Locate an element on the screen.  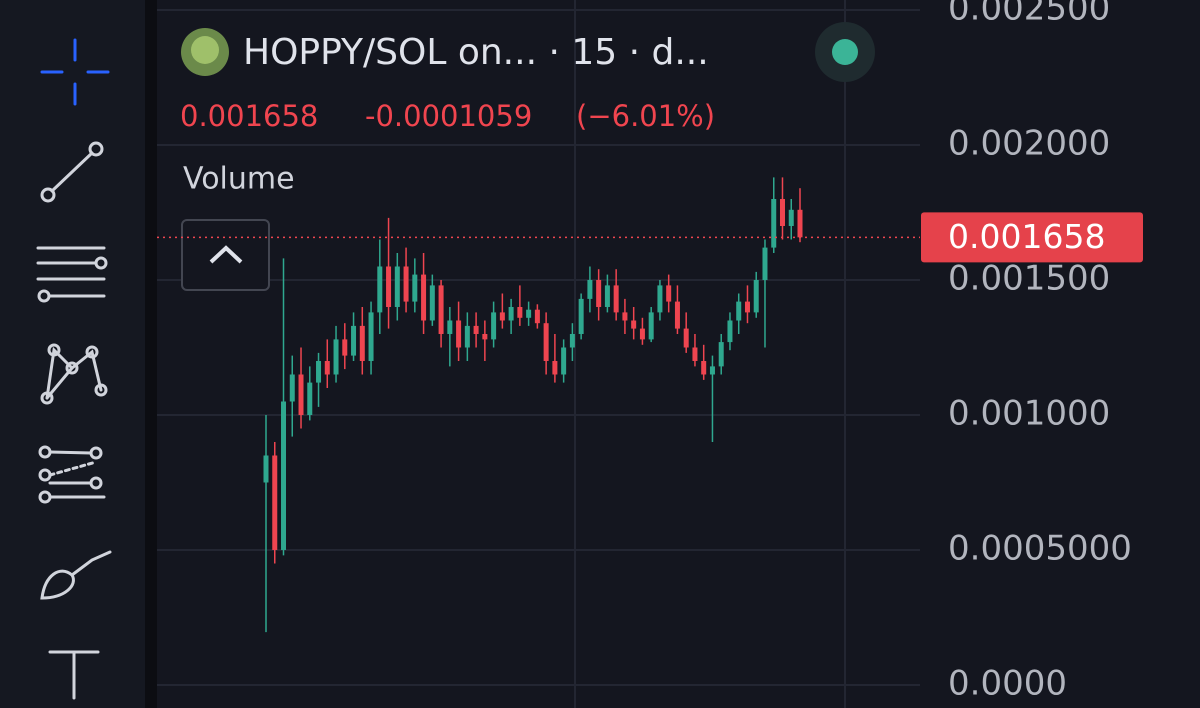
crosshair-tool is located at coordinates (75, 72).